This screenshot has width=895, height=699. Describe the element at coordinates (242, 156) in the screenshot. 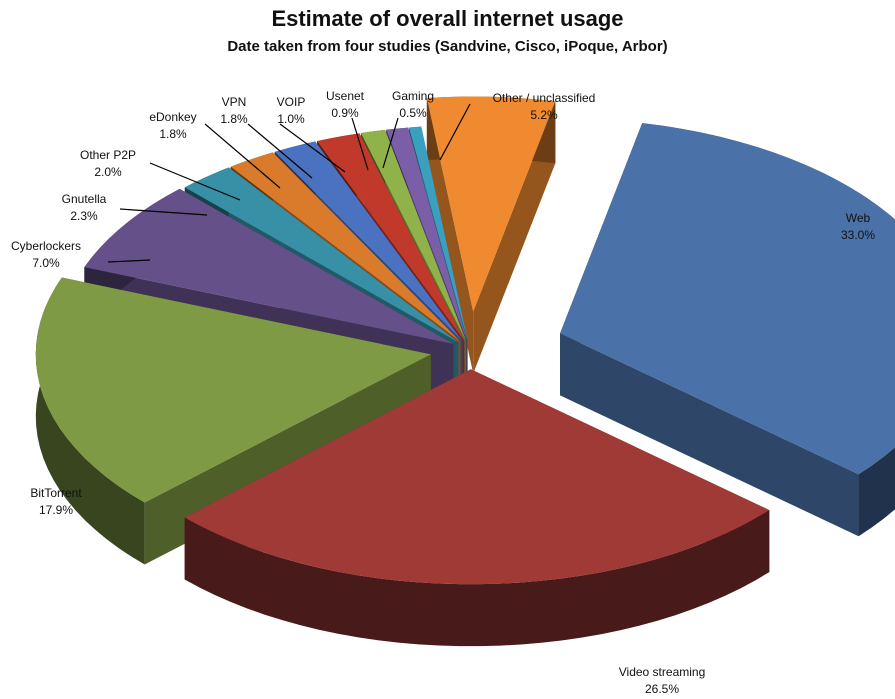

I see `leader-line-edonkey` at that location.